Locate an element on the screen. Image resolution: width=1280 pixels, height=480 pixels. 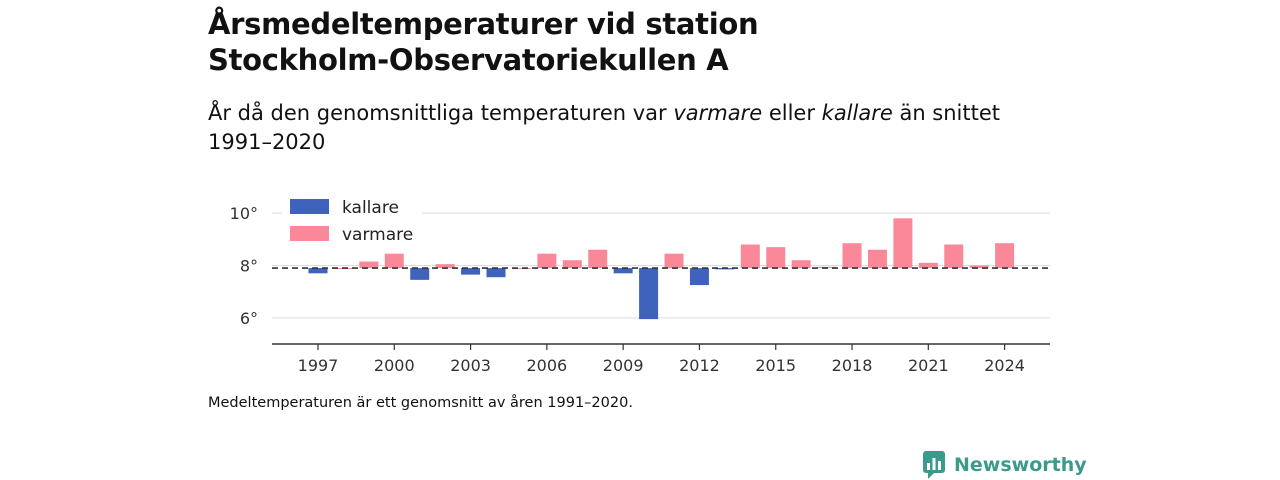
bar-2009 is located at coordinates (623, 271).